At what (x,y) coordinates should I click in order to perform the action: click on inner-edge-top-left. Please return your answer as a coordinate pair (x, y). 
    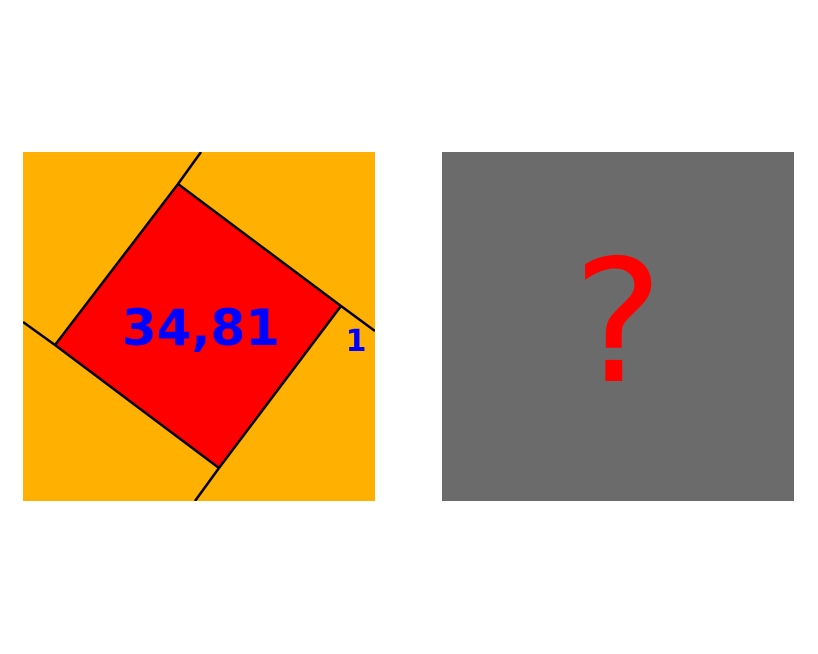
    Looking at the image, I should click on (116, 264).